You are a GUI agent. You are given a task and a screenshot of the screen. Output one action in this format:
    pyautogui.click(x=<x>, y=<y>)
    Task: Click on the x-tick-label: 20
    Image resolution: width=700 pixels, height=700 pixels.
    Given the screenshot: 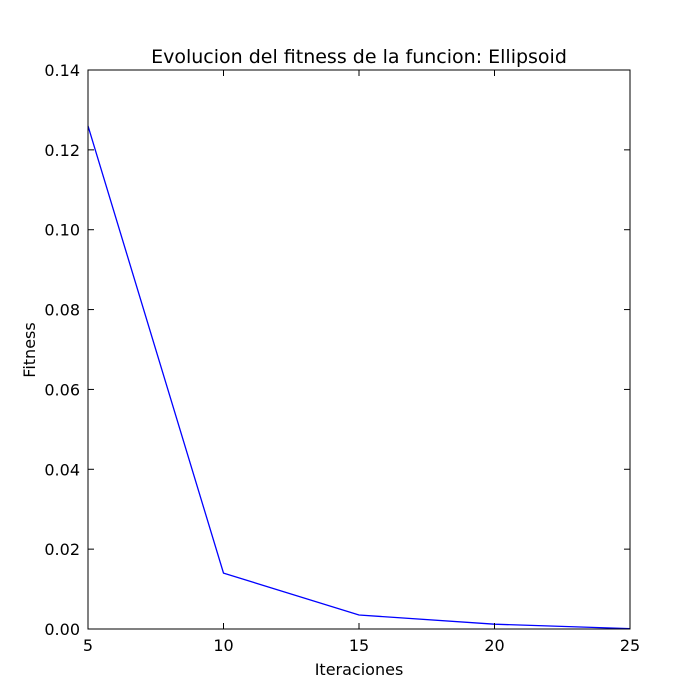 What is the action you would take?
    pyautogui.click(x=494, y=645)
    